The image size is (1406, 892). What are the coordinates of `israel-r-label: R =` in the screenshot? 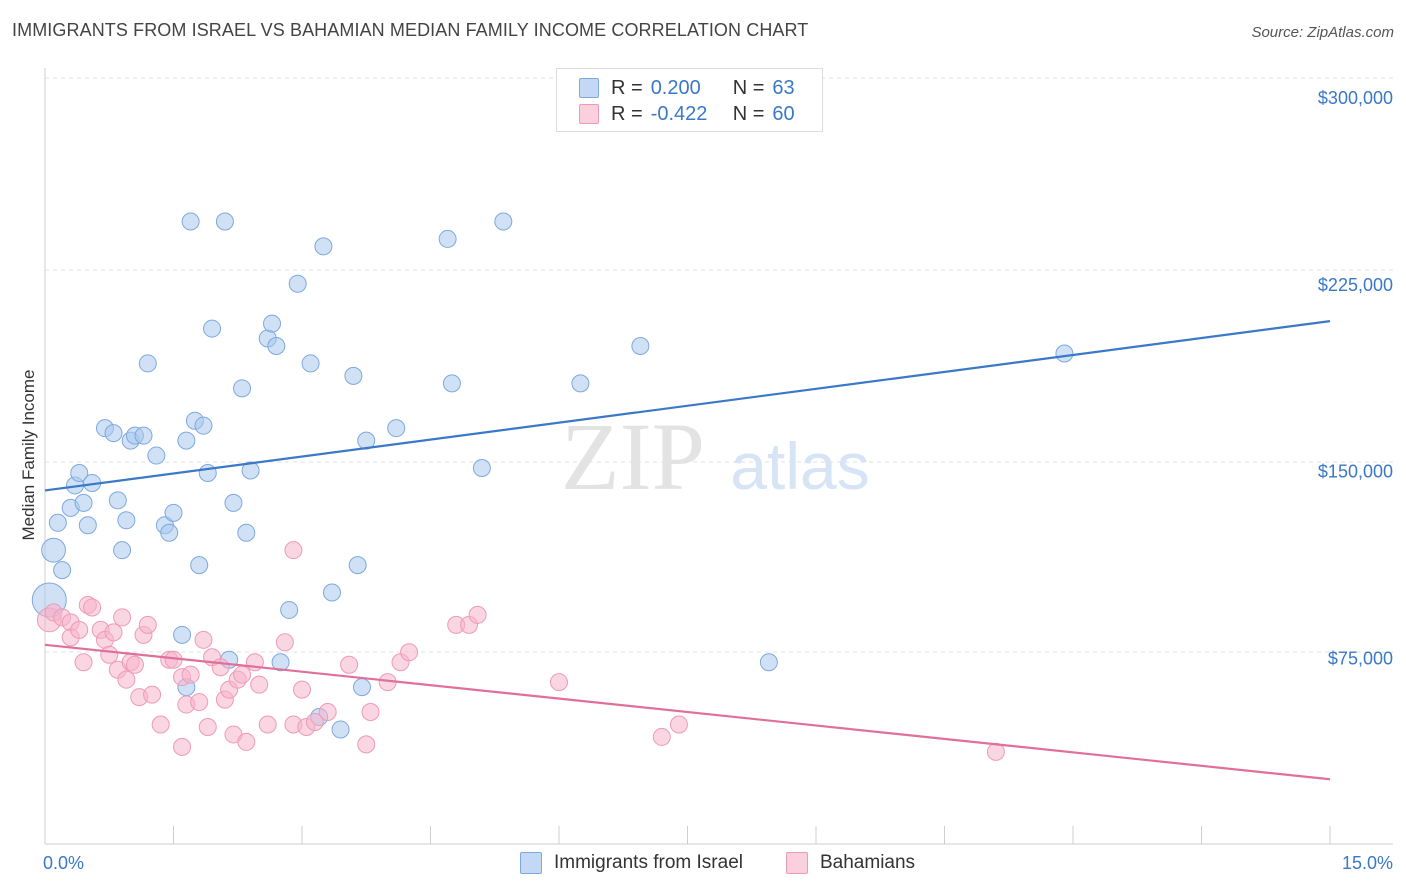 It's located at (627, 87).